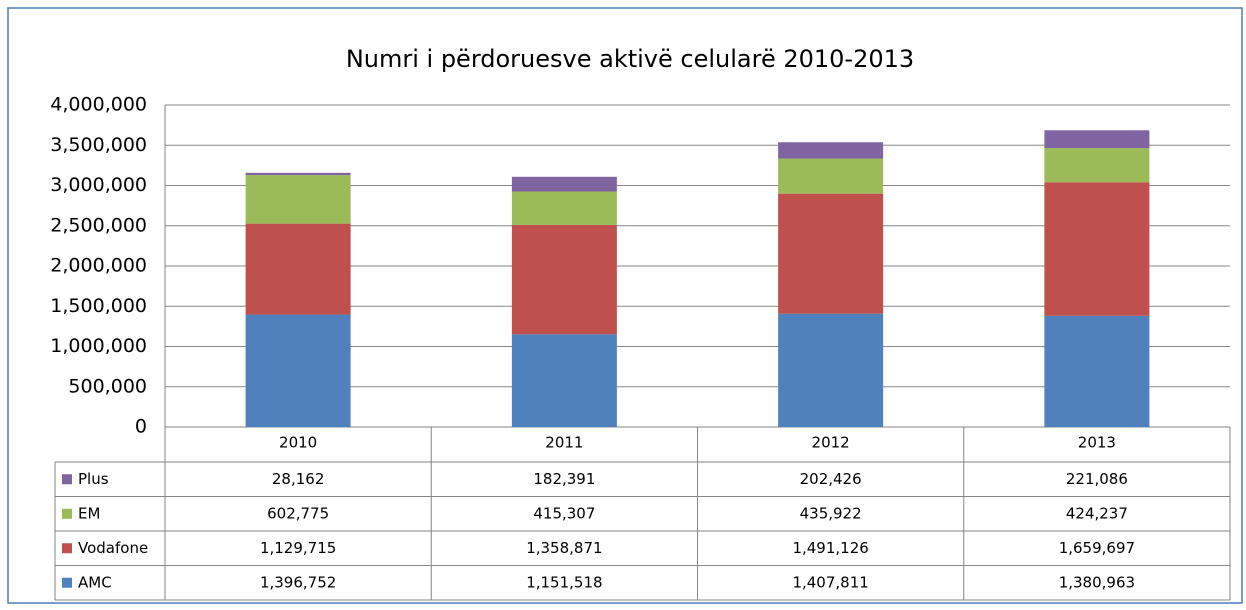 The width and height of the screenshot is (1246, 610). What do you see at coordinates (1097, 548) in the screenshot?
I see `table-value: 1,659,697` at bounding box center [1097, 548].